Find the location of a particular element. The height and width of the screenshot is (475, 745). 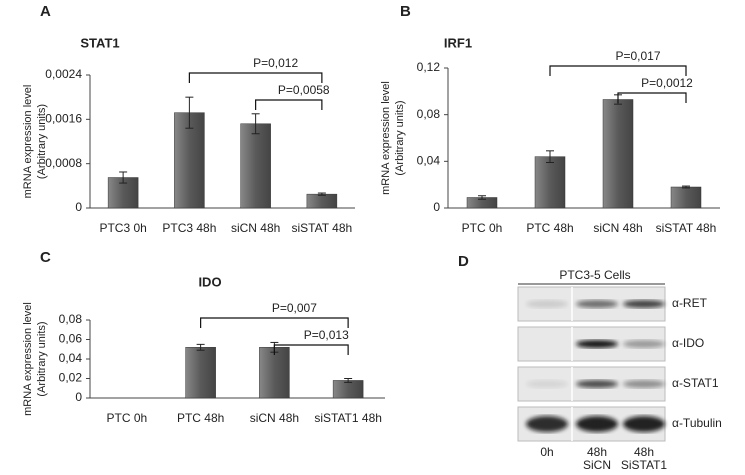

lane-label: SiCN is located at coordinates (597, 465).